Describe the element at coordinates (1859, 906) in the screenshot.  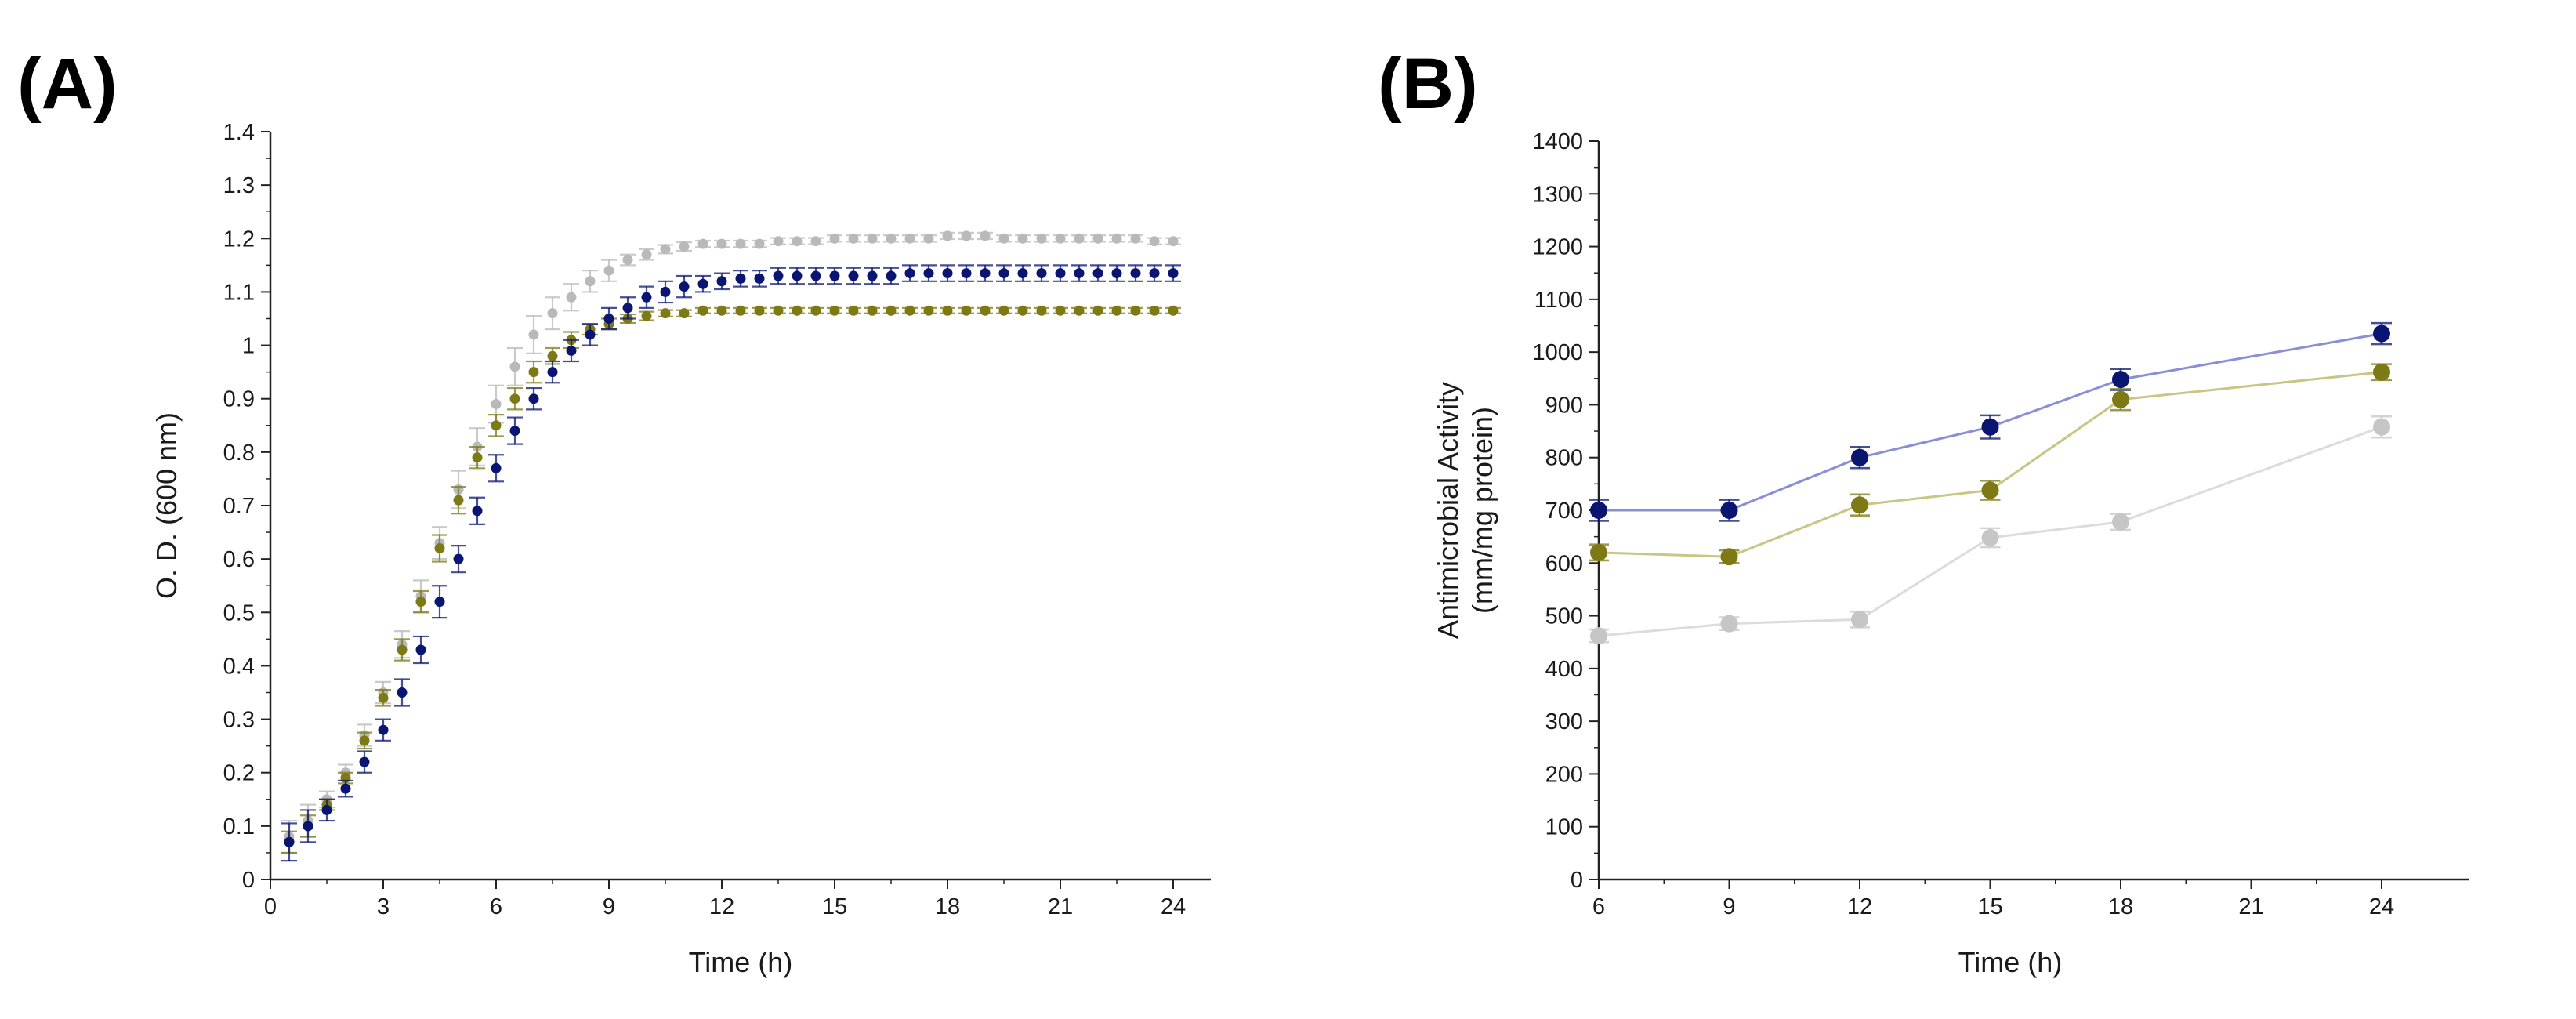
I see `panel-b-x-tick-label: 12` at that location.